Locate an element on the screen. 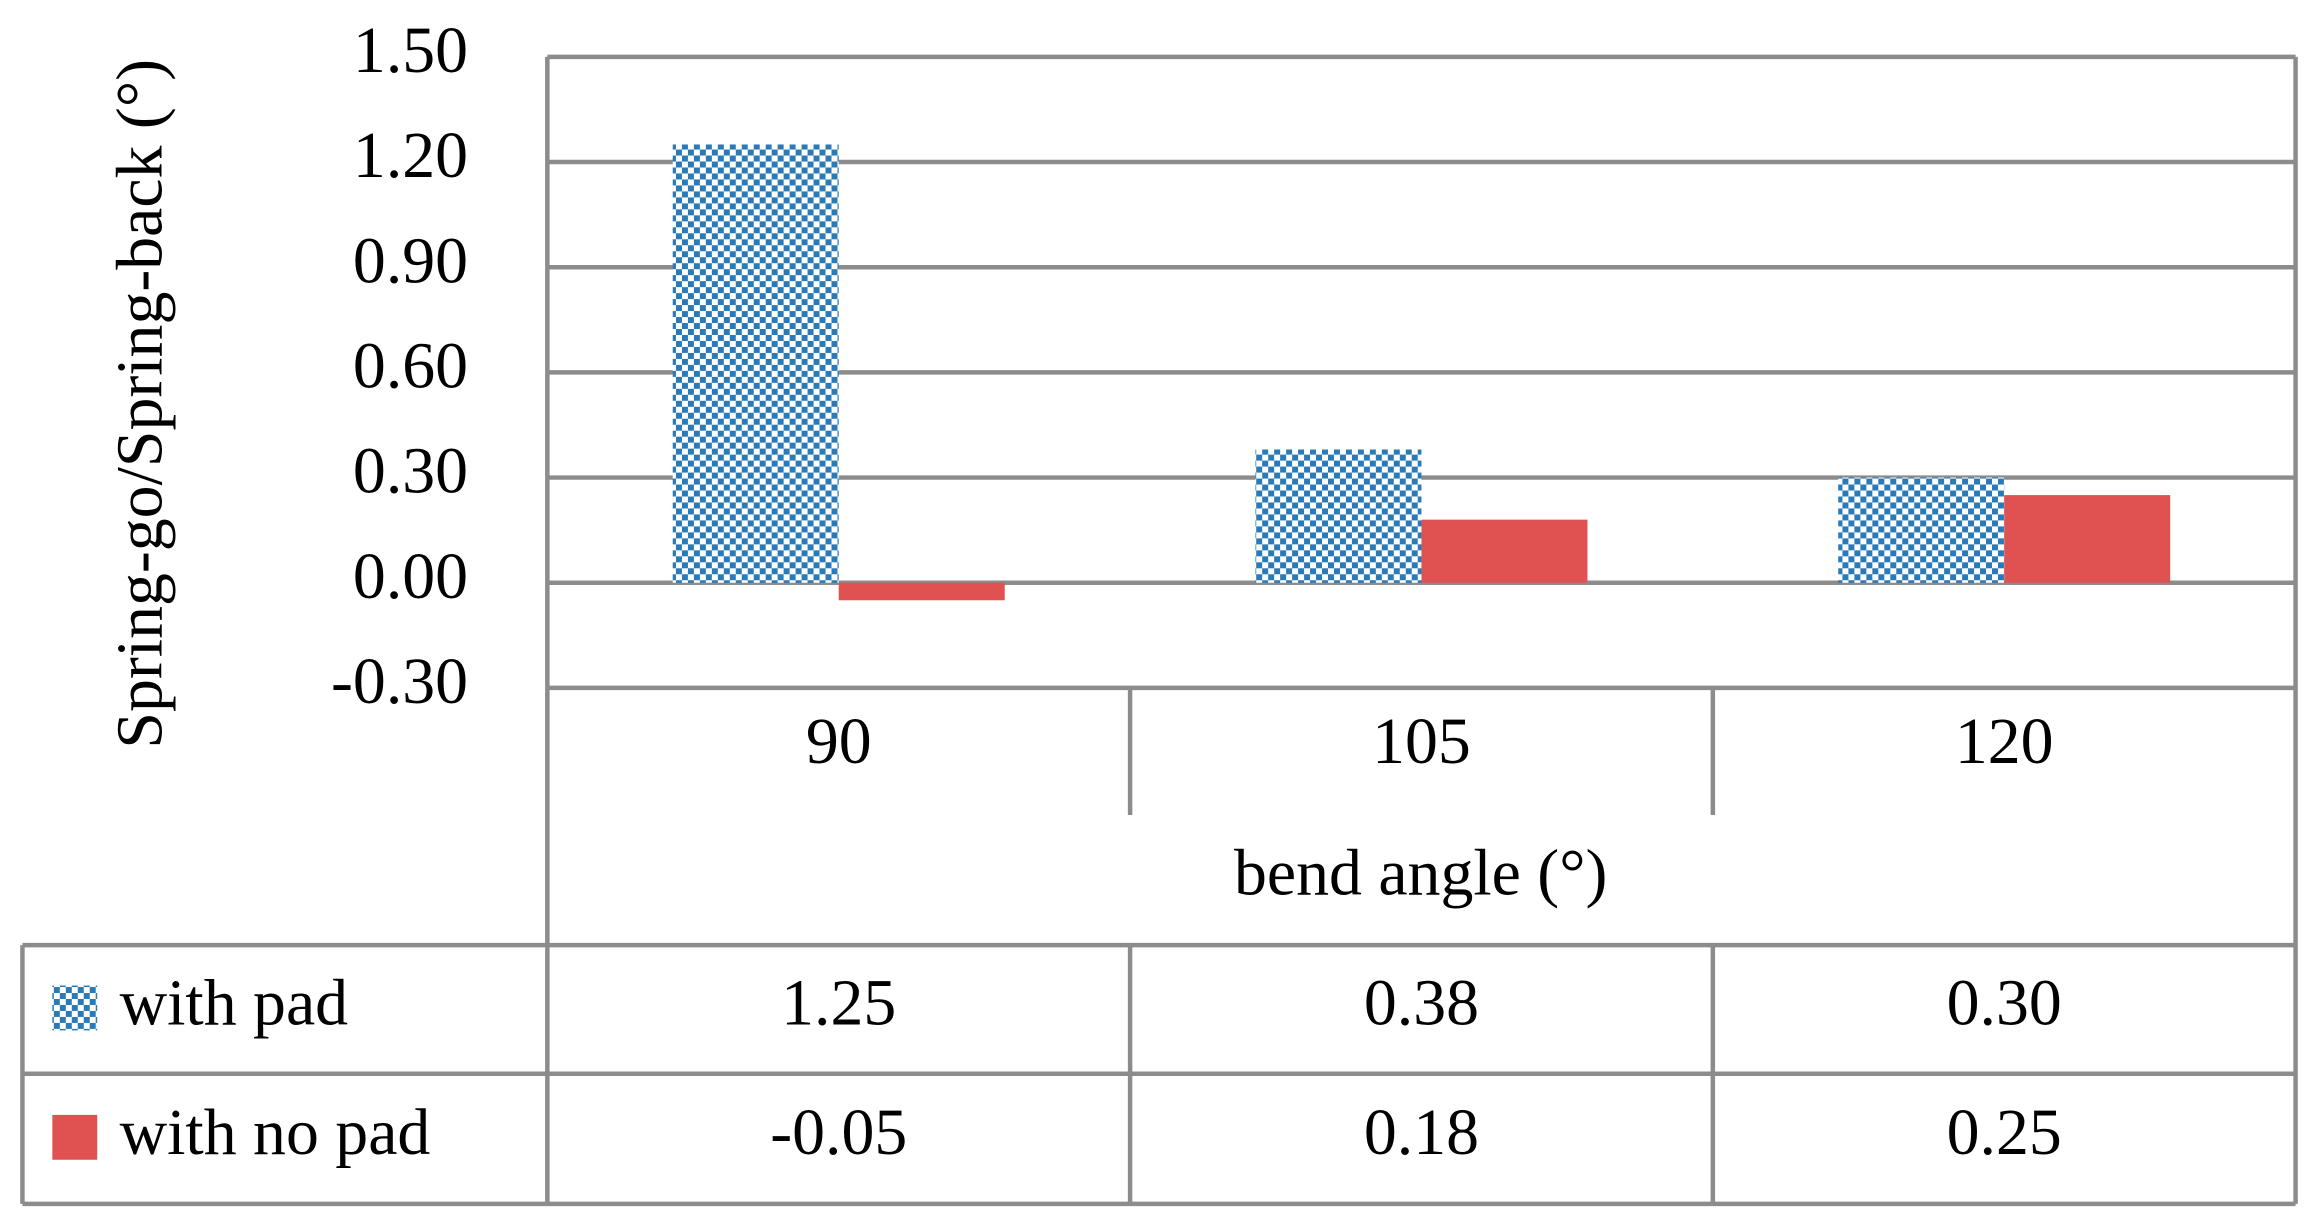 The width and height of the screenshot is (2321, 1229). legend-label: with pad is located at coordinates (234, 1003).